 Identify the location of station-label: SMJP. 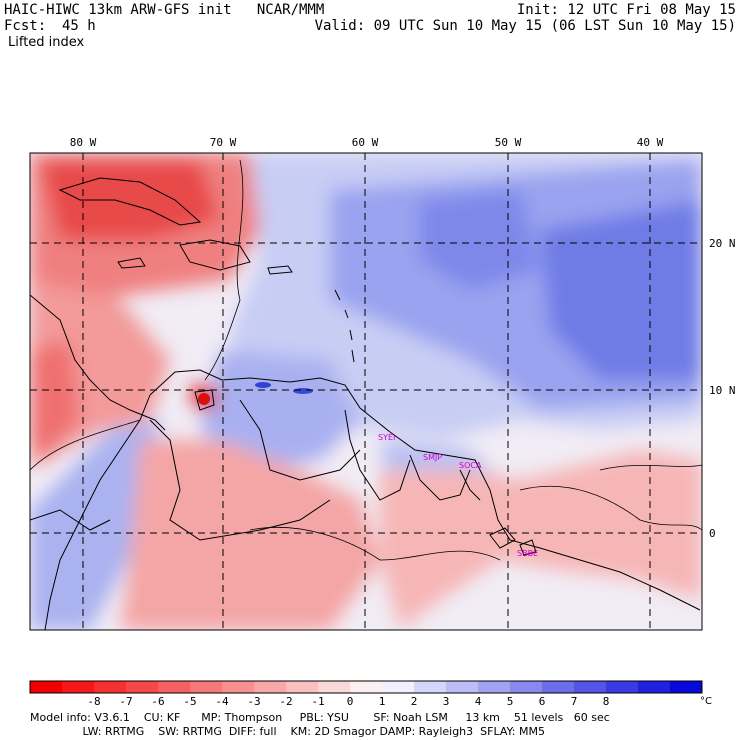
(432, 457).